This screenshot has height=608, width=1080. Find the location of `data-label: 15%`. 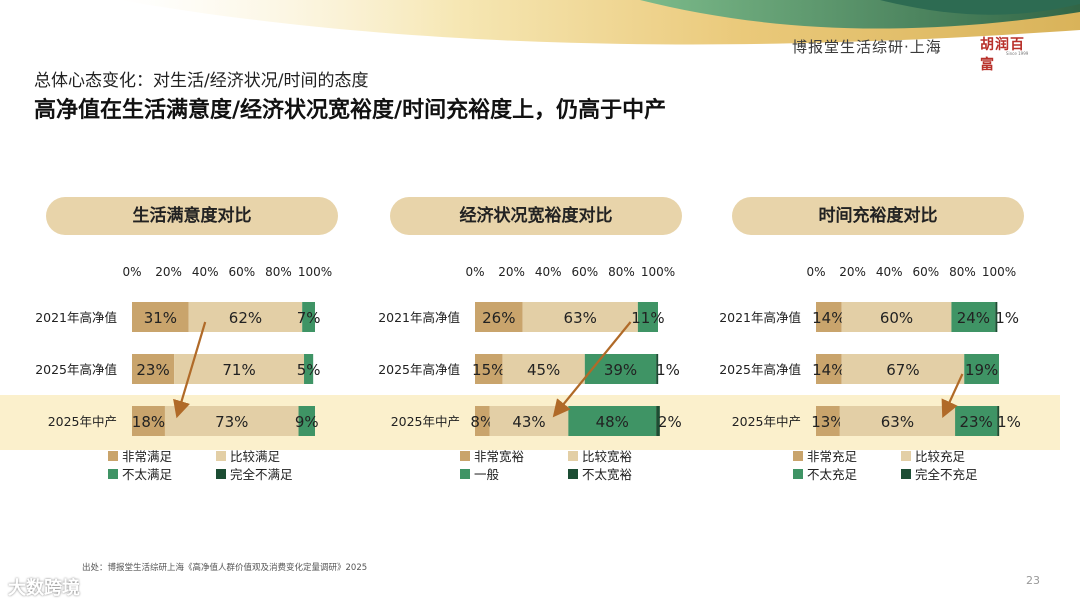

data-label: 15% is located at coordinates (488, 370).